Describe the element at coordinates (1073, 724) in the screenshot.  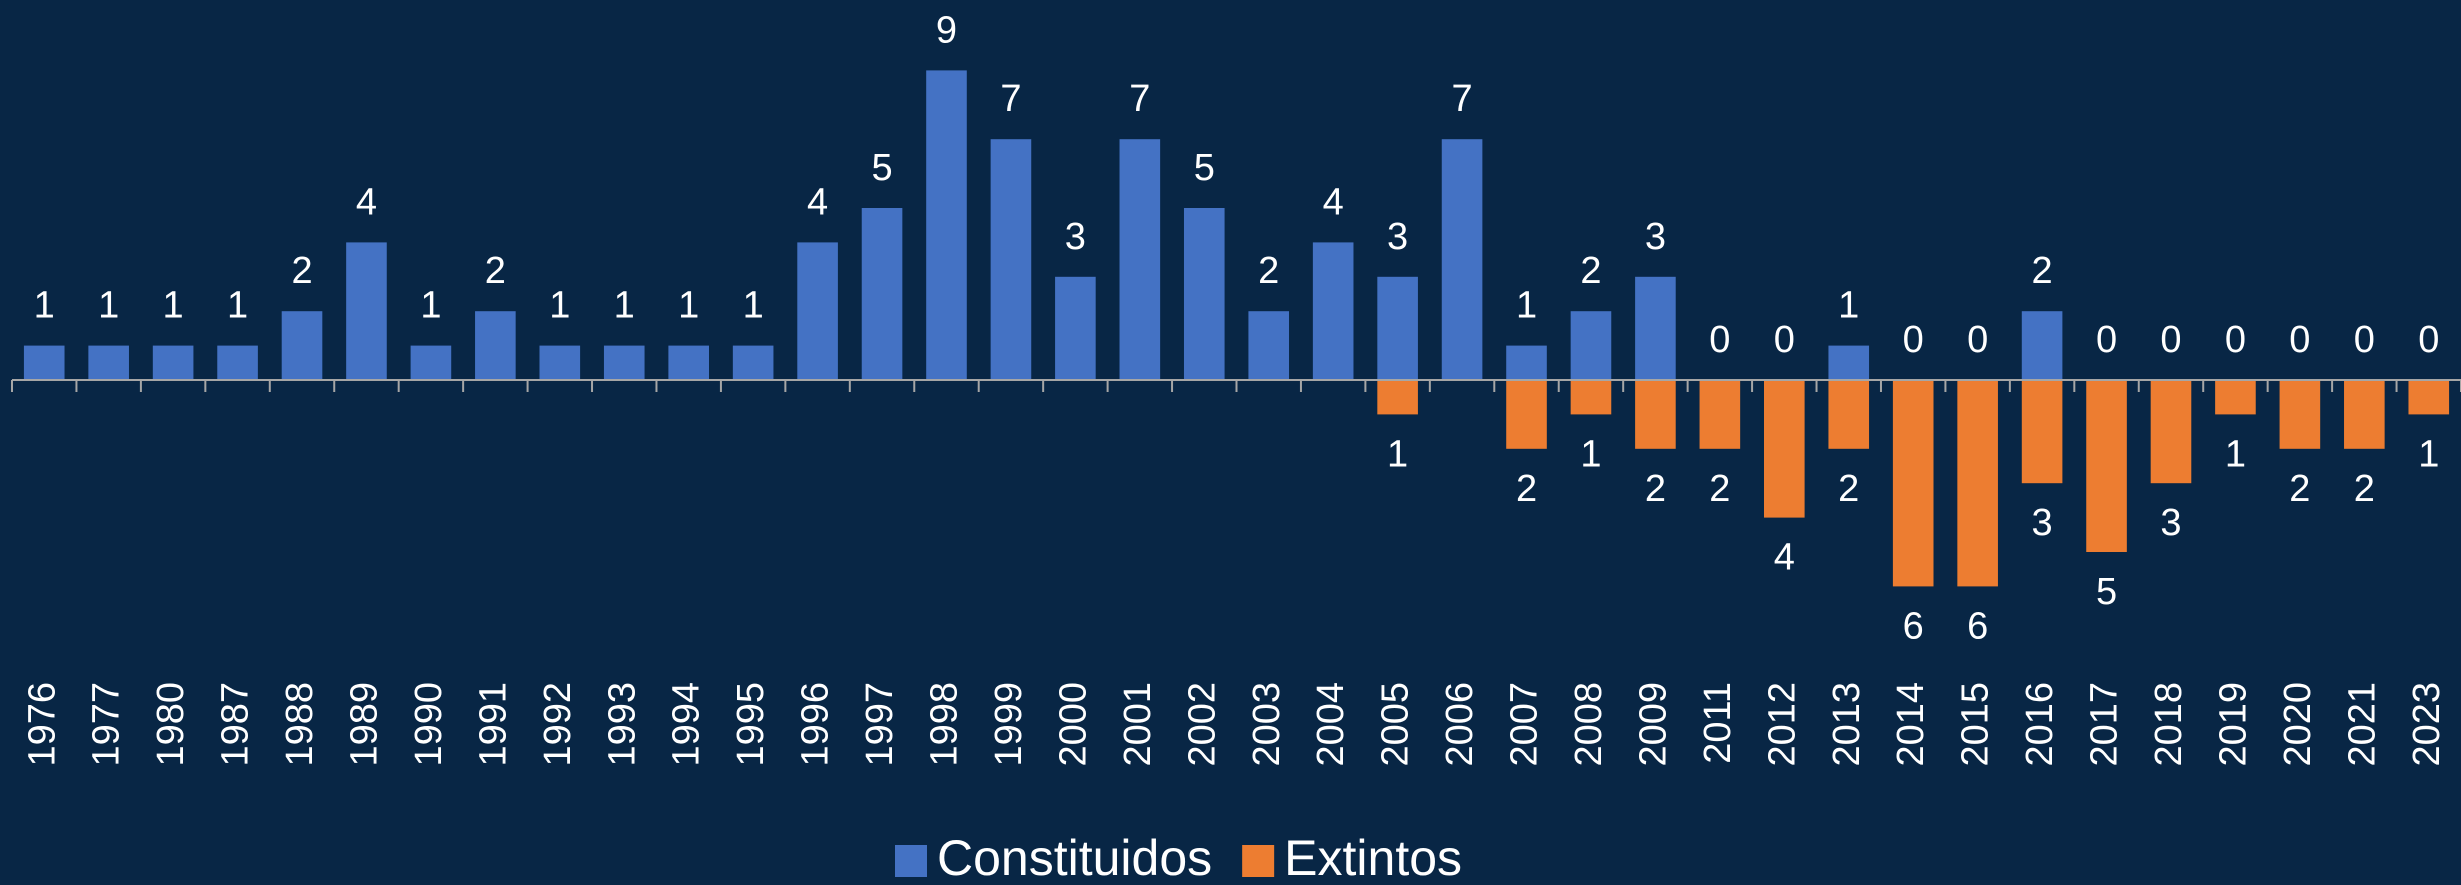
I see `x-tick-label: 2000` at that location.